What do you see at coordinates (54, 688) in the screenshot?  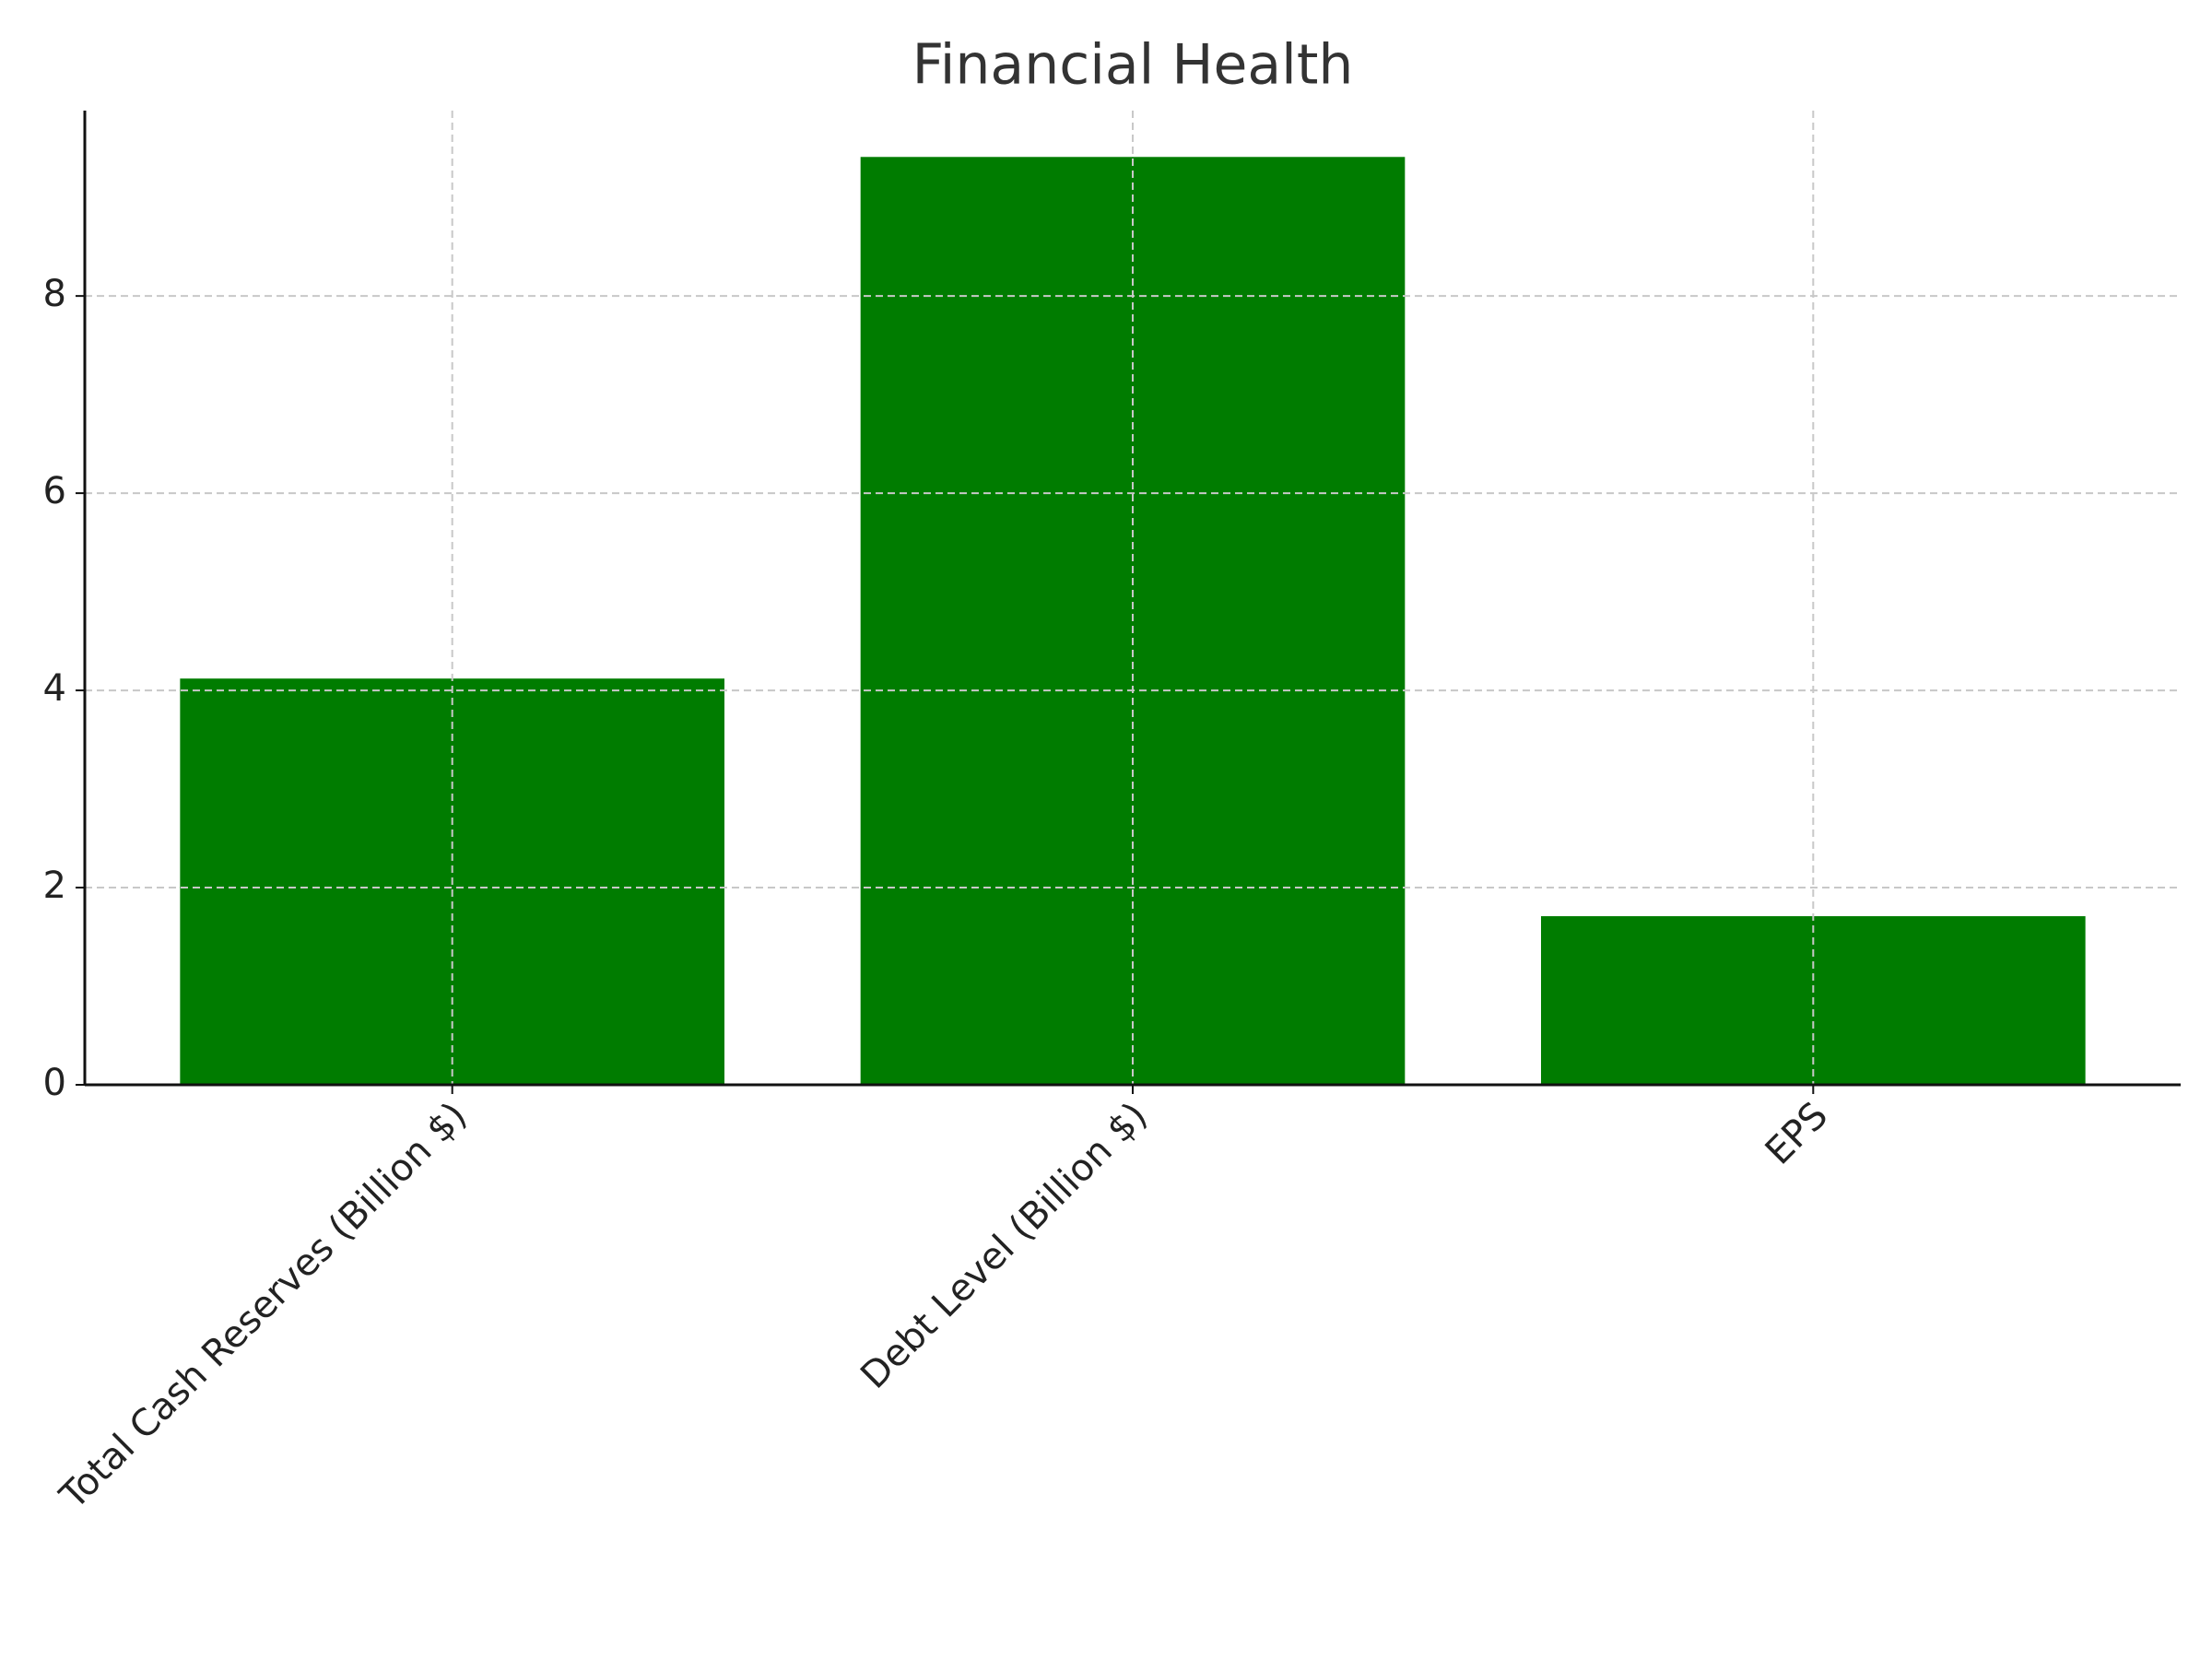 I see `y-tick-label: 4` at bounding box center [54, 688].